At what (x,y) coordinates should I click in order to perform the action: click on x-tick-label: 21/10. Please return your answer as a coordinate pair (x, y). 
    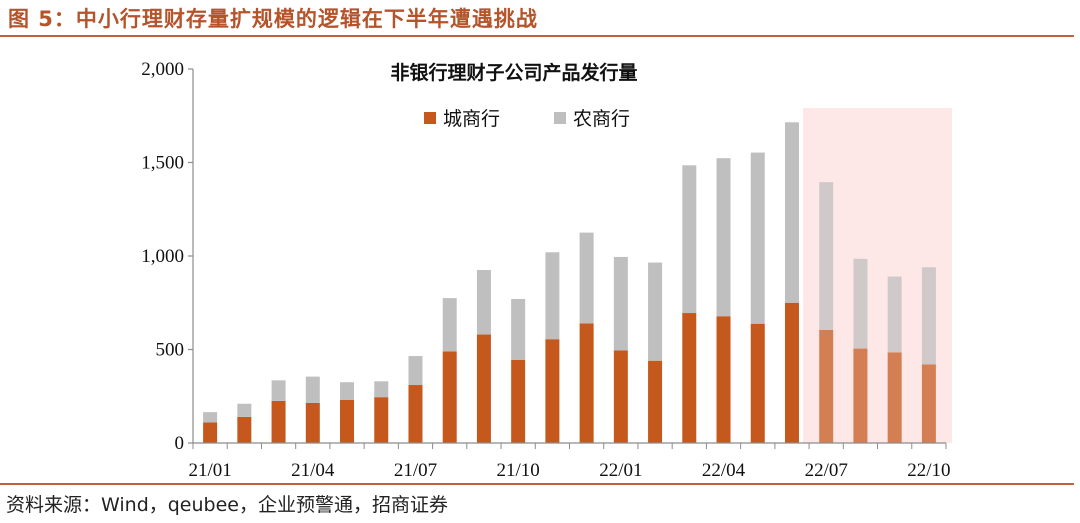
    Looking at the image, I should click on (518, 470).